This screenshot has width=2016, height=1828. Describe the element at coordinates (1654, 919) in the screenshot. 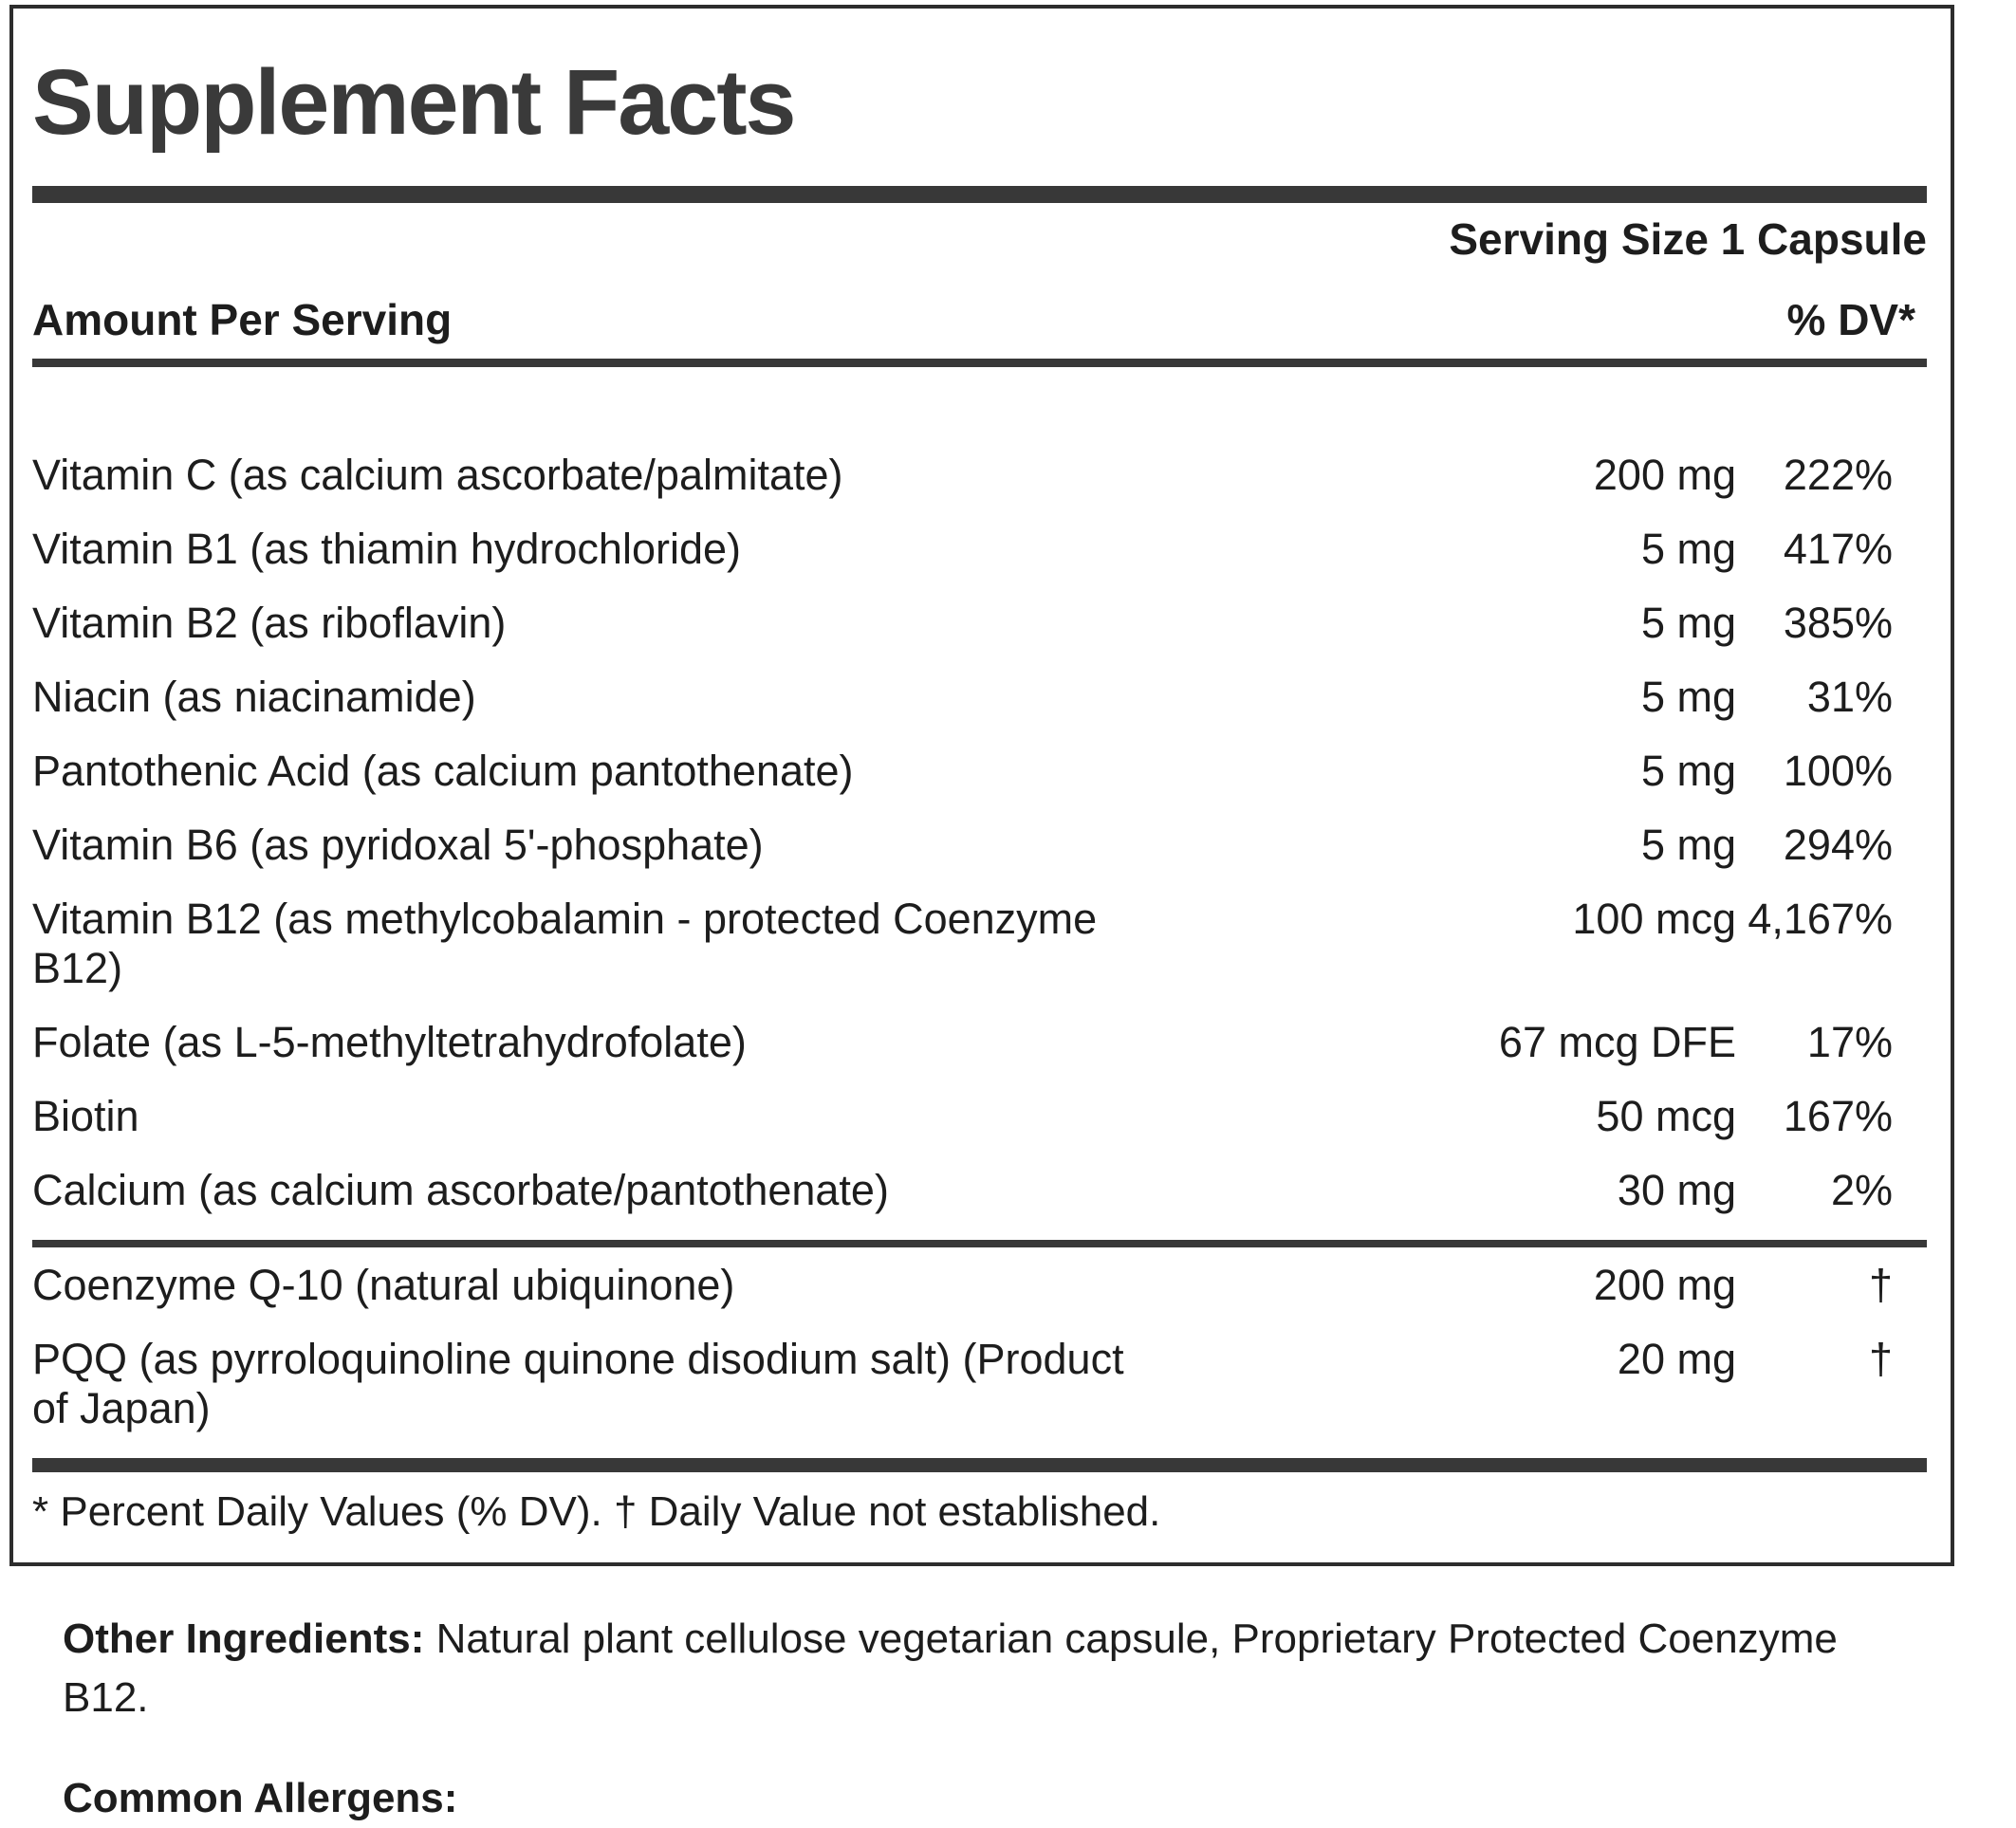

I see `nutrient-amount: 100 mcg` at that location.